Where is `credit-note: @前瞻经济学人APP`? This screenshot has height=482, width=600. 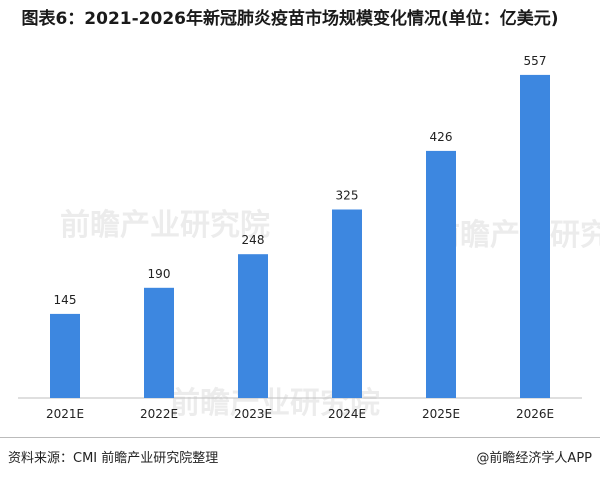
credit-note: @前瞻经济学人APP is located at coordinates (534, 458).